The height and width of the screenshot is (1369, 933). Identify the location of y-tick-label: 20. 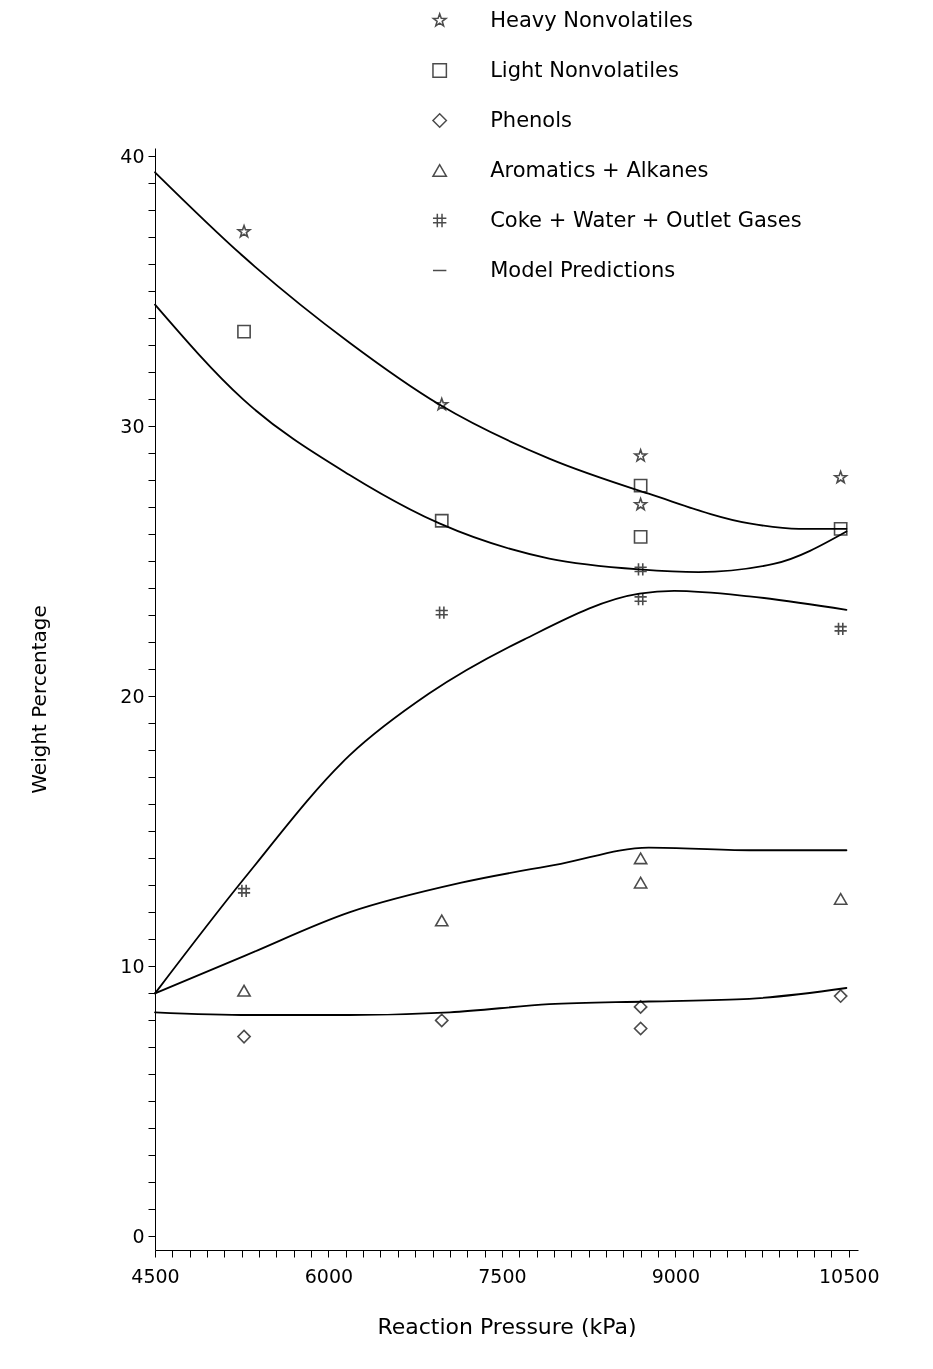
(132, 695).